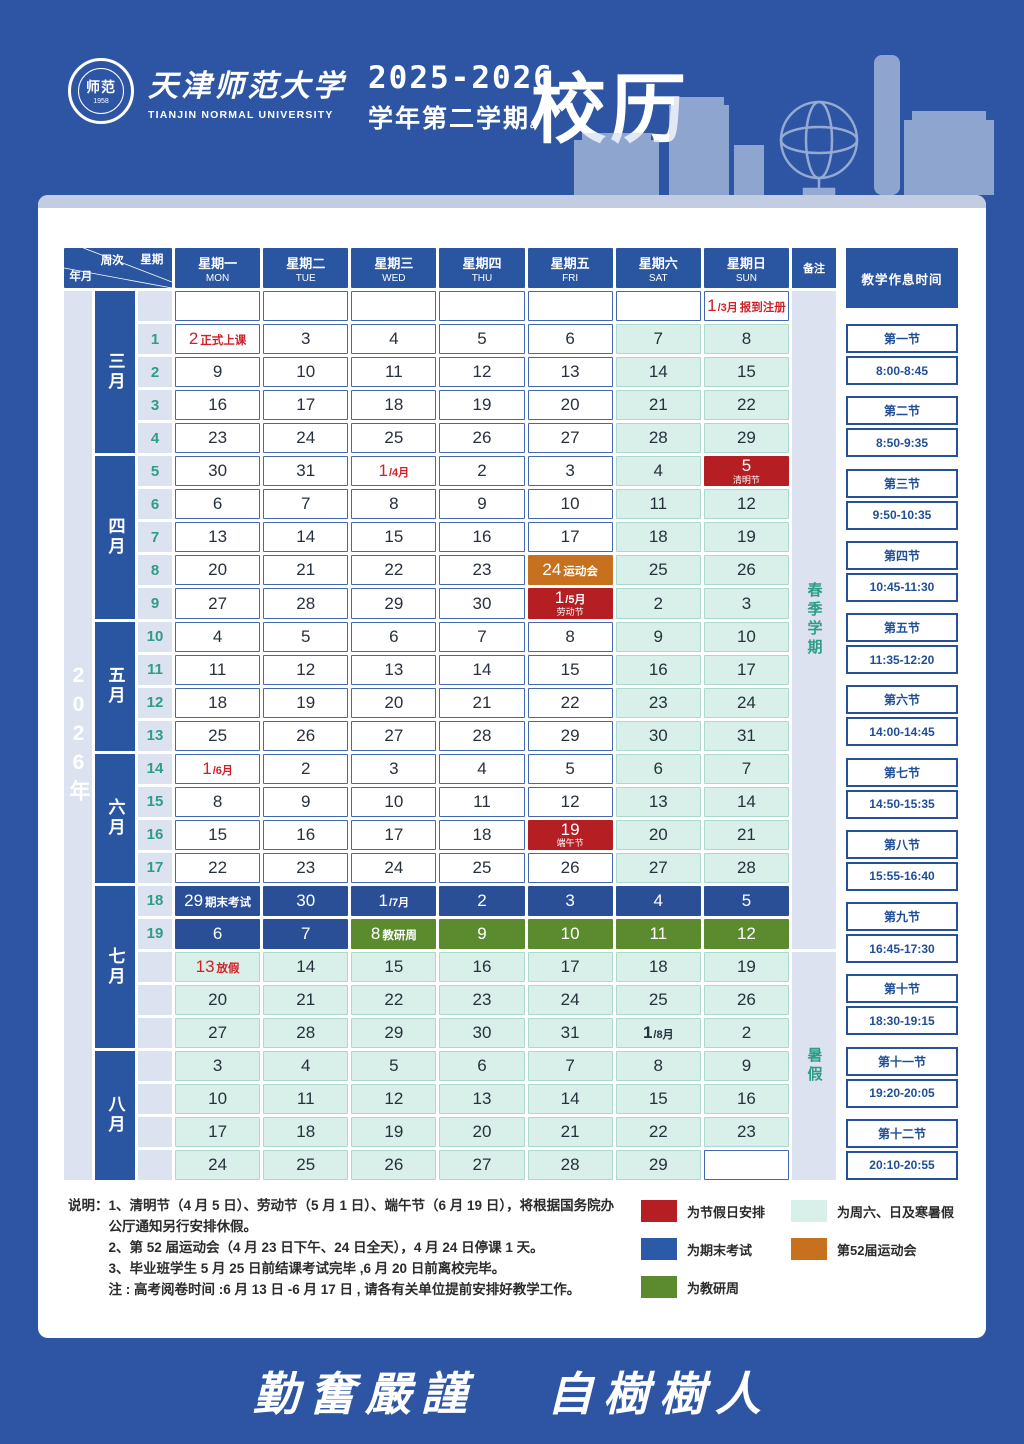  I want to click on week-number-cell: 17, so click(155, 867).